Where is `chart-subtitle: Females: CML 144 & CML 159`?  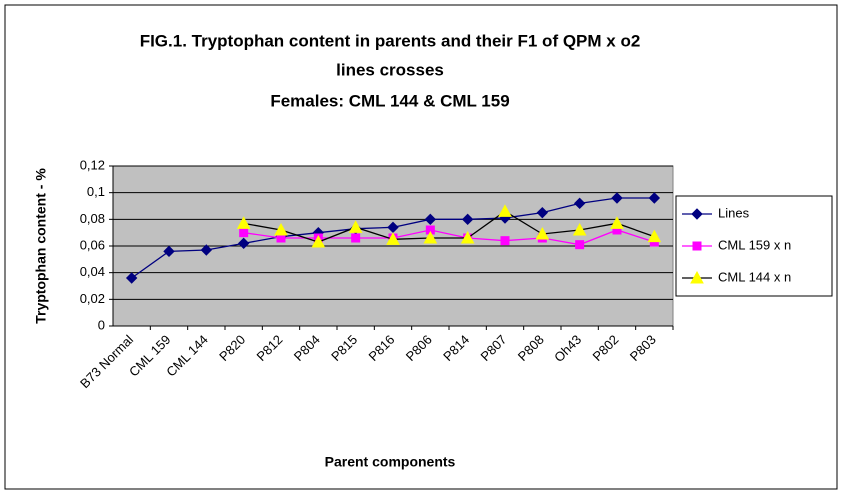
chart-subtitle: Females: CML 144 & CML 159 is located at coordinates (389, 100).